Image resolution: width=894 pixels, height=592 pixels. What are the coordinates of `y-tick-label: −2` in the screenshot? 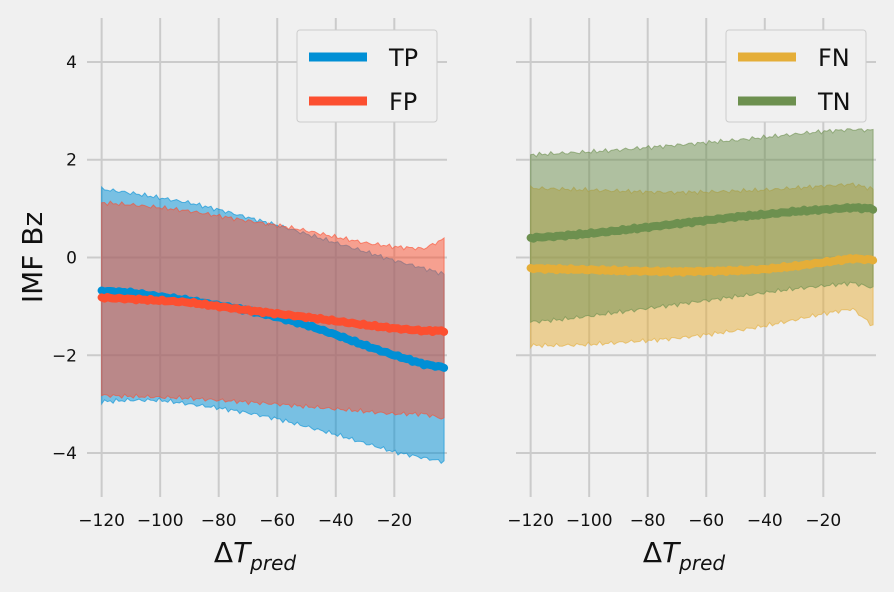 It's located at (64, 356).